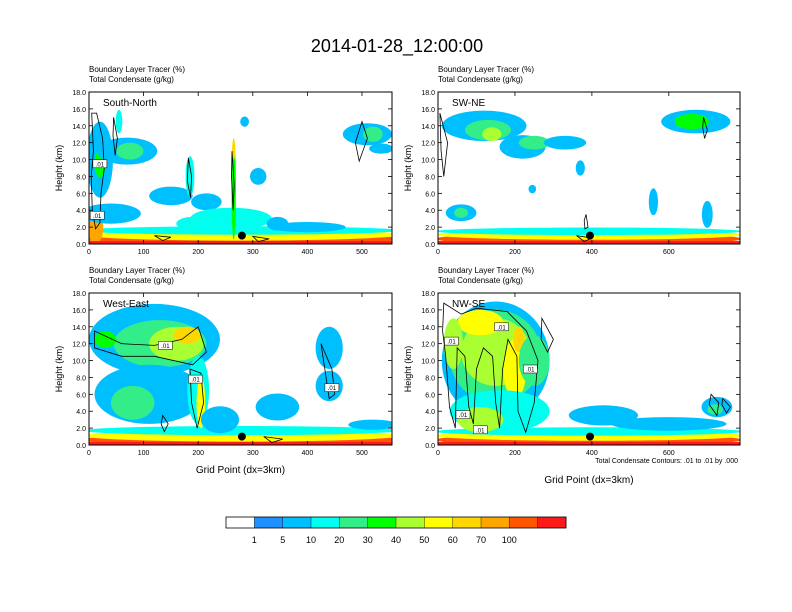 The image size is (792, 612). I want to click on tracer-field, so click(240, 176).